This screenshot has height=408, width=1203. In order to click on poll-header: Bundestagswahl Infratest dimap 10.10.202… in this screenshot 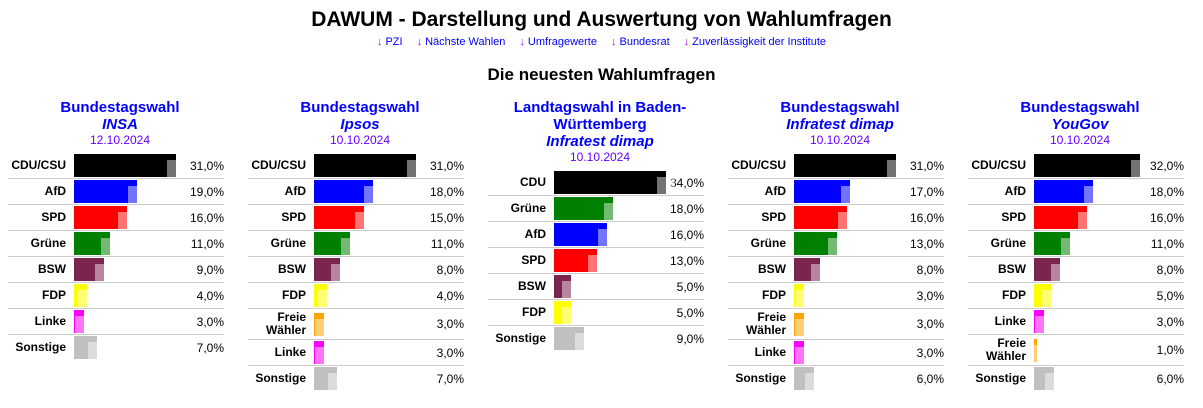, I will do `click(840, 123)`.